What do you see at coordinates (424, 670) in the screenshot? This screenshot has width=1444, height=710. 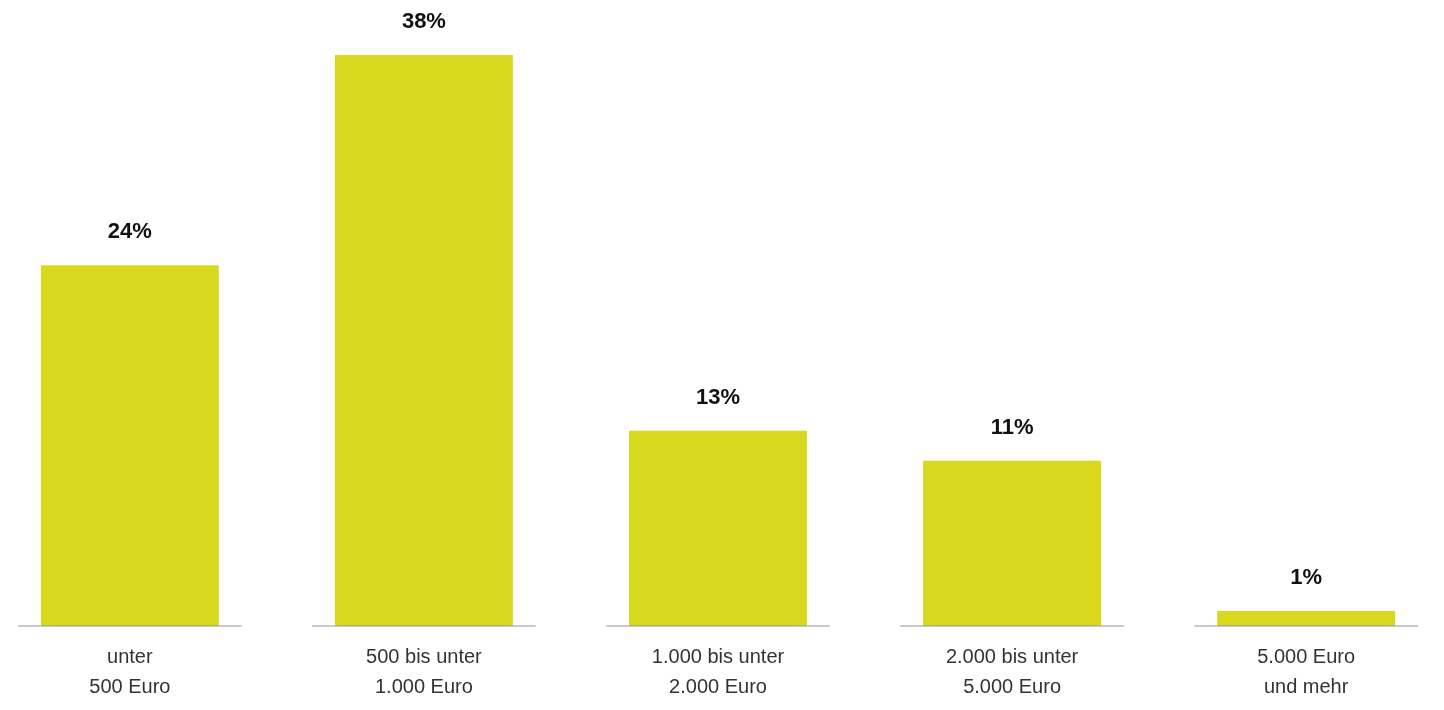 I see `x-tick-label: 500 bis unter 1.000 Euro` at bounding box center [424, 670].